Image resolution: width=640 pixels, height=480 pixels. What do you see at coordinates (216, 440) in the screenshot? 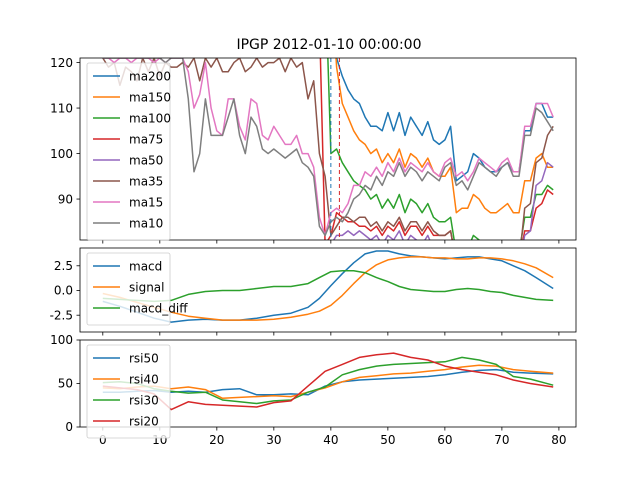
I see `x-tick-label: 20` at bounding box center [216, 440].